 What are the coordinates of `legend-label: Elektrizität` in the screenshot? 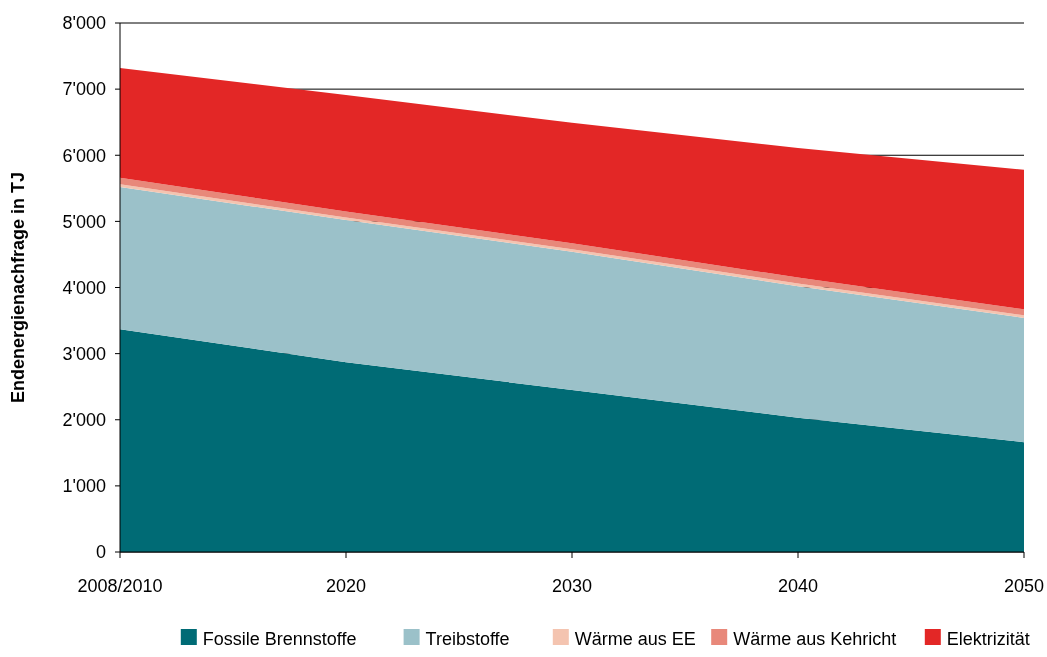 It's located at (988, 639).